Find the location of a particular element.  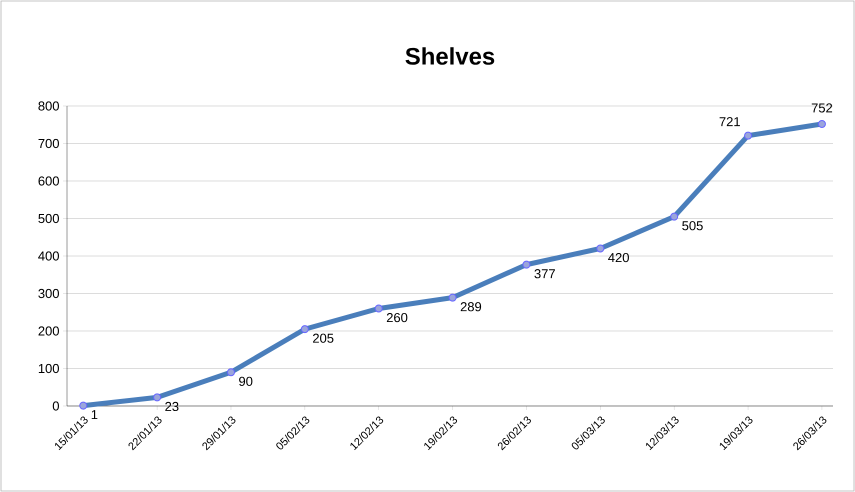

y-tick-label: 800 is located at coordinates (48, 106).